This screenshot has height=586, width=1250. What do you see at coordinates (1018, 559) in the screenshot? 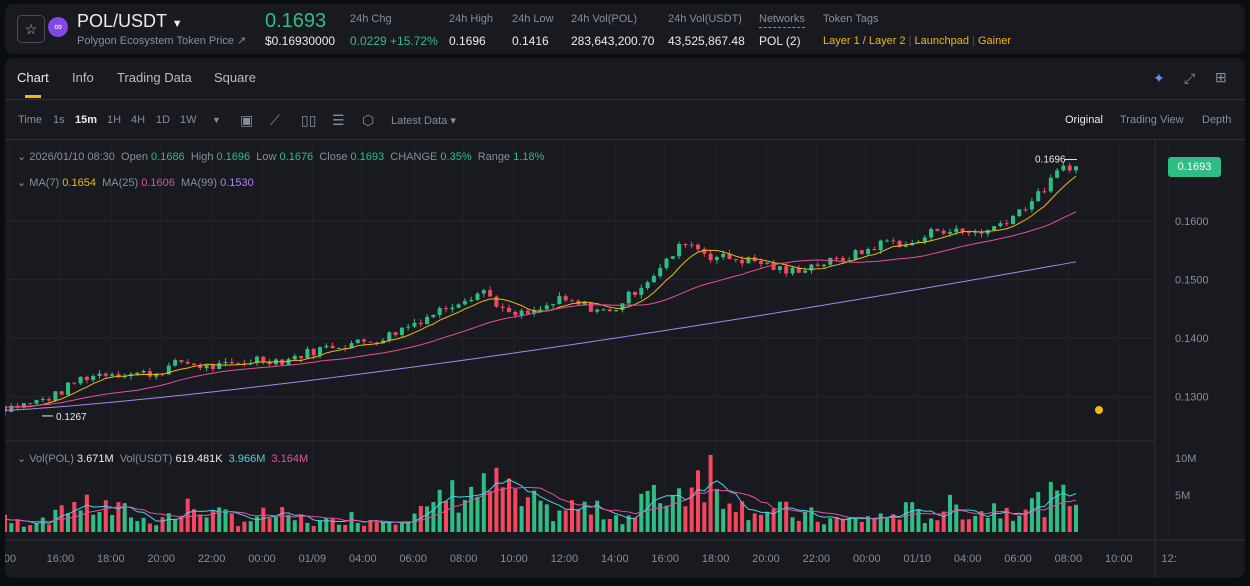
I see `x-tick-label: 06:00` at bounding box center [1018, 559].